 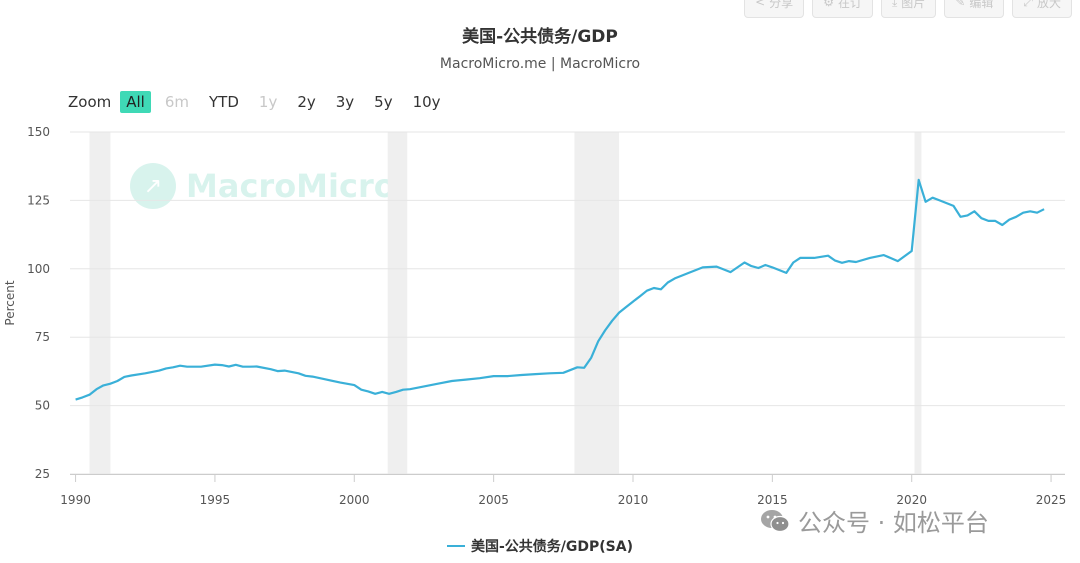 I want to click on toolbar-button-share: < 分享, so click(x=774, y=9).